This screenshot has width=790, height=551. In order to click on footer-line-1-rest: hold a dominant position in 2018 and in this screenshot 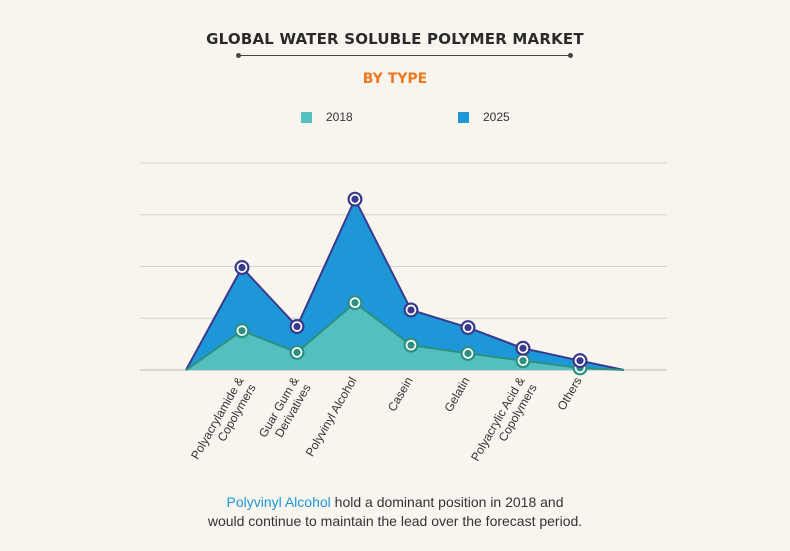, I will do `click(447, 502)`.